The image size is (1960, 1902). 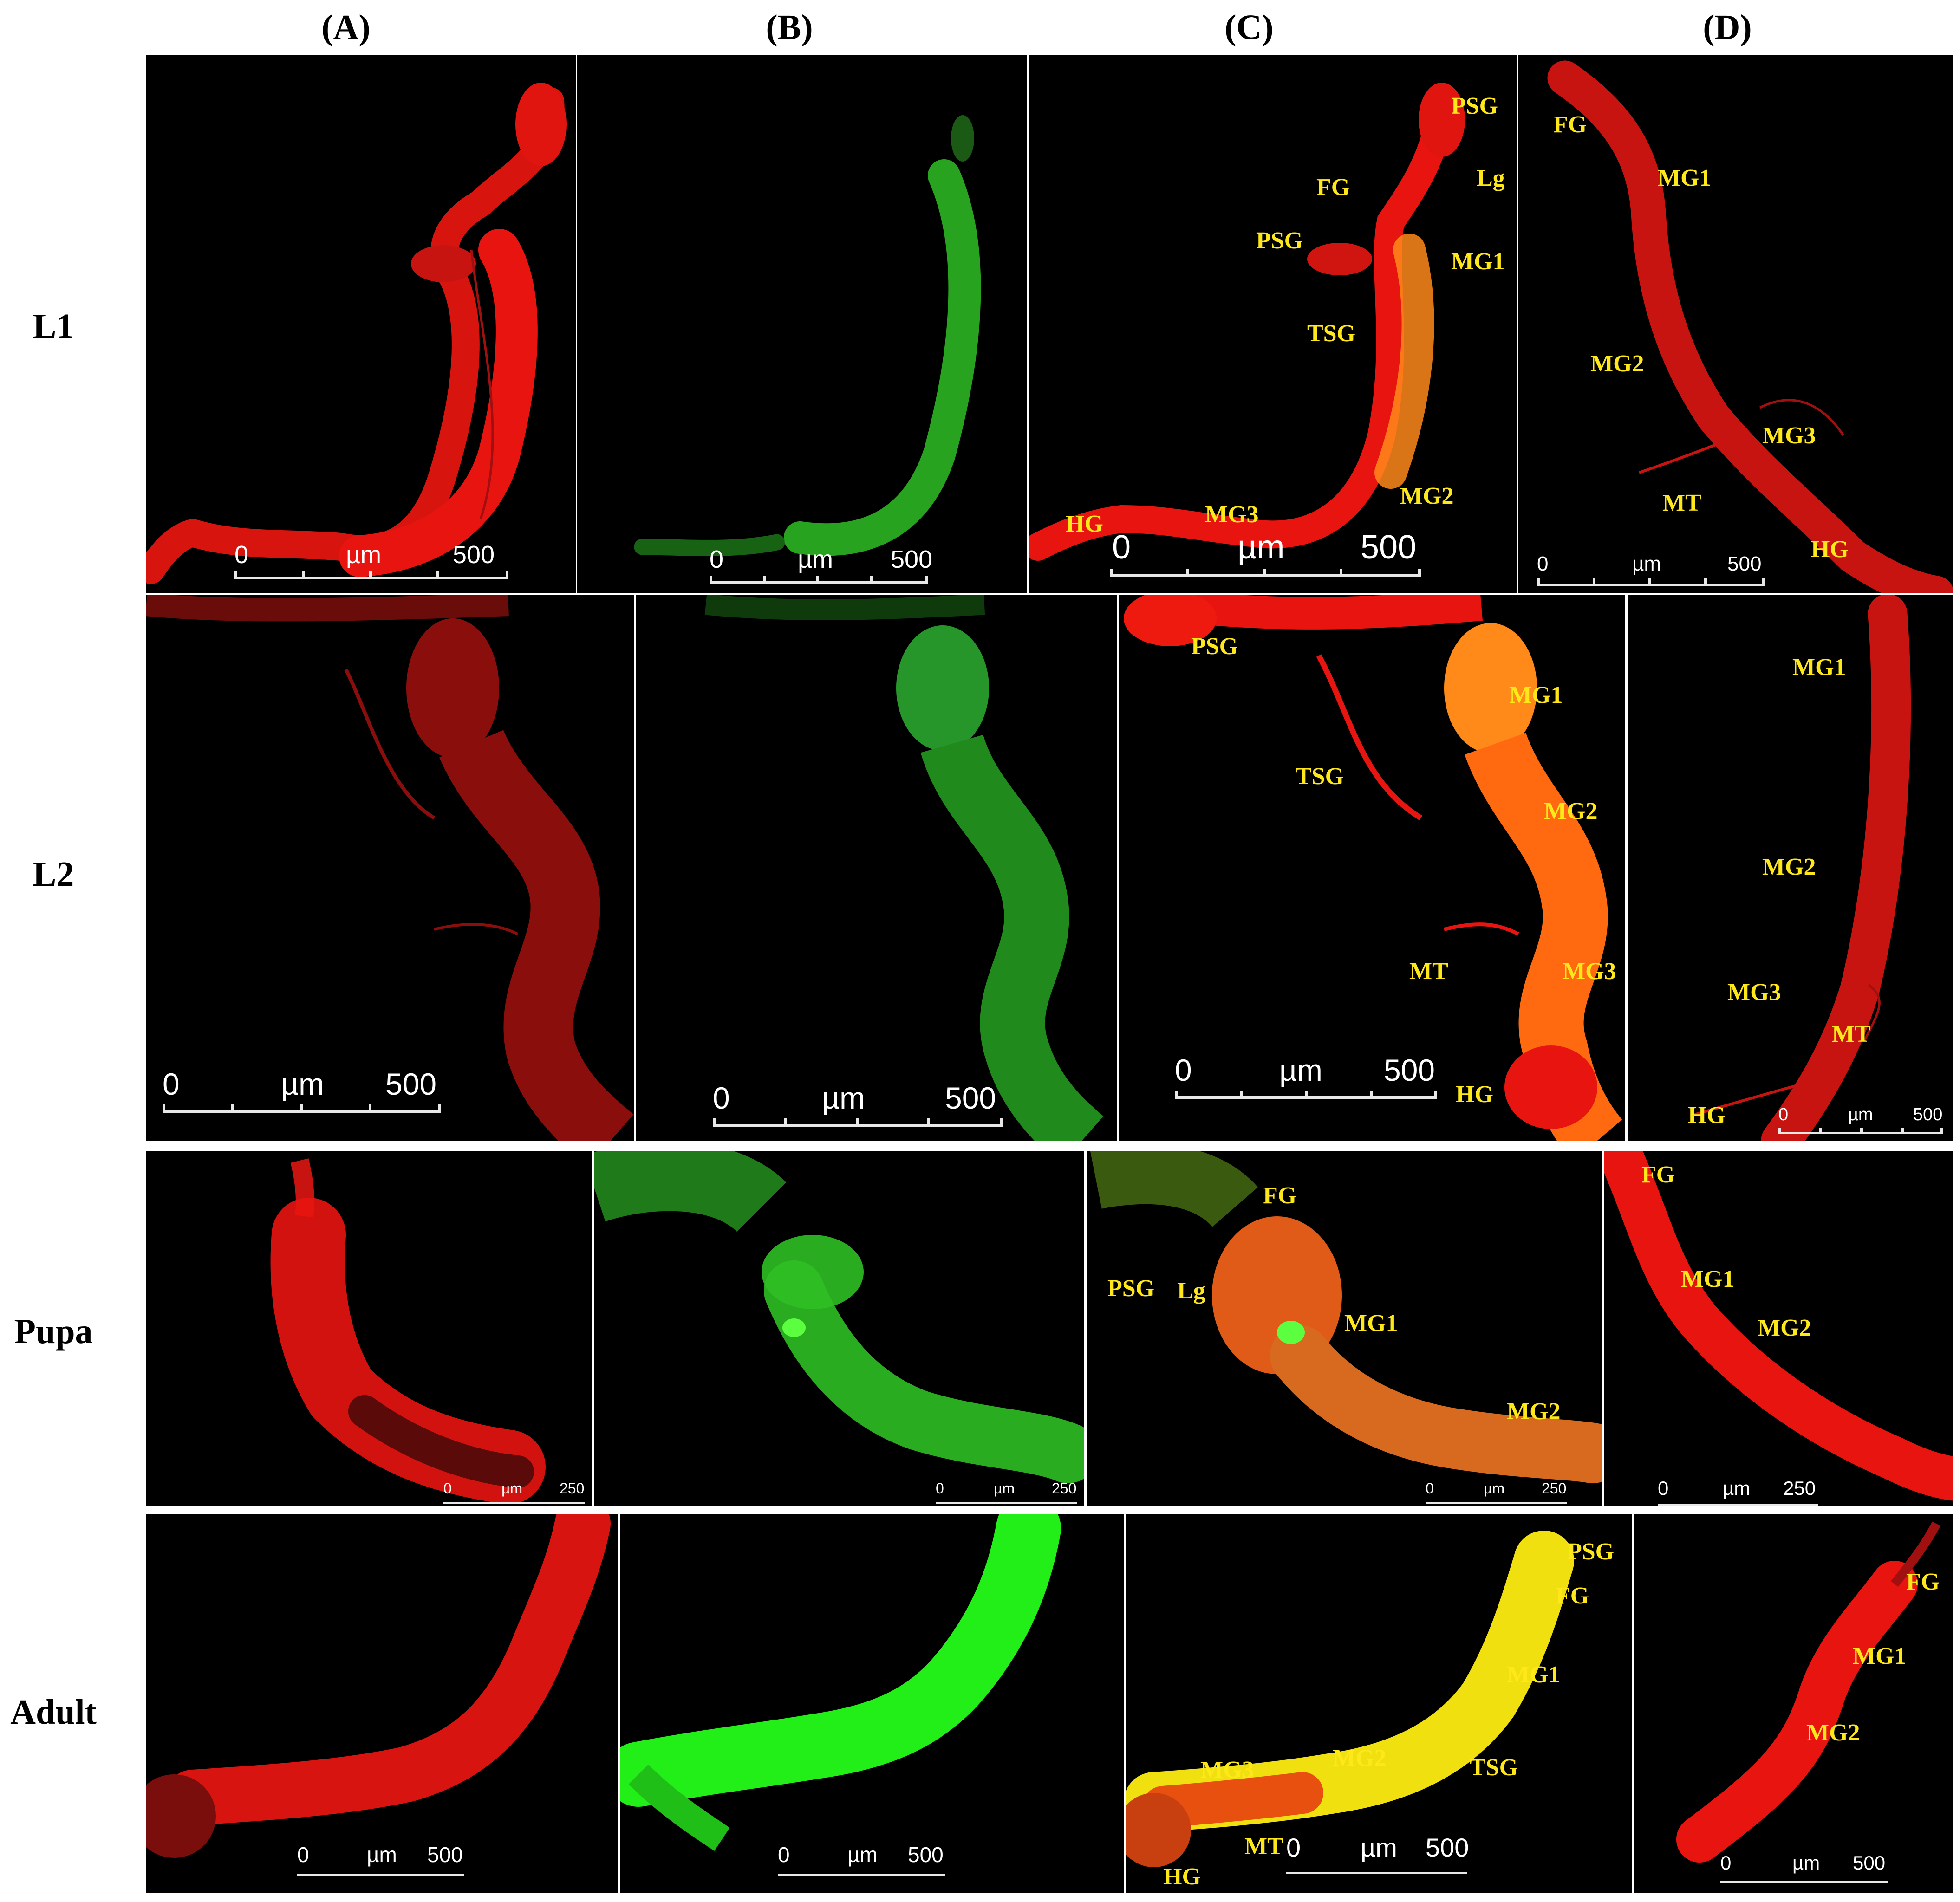 I want to click on panel-pupa-a: 0 µm 250, so click(x=369, y=1328).